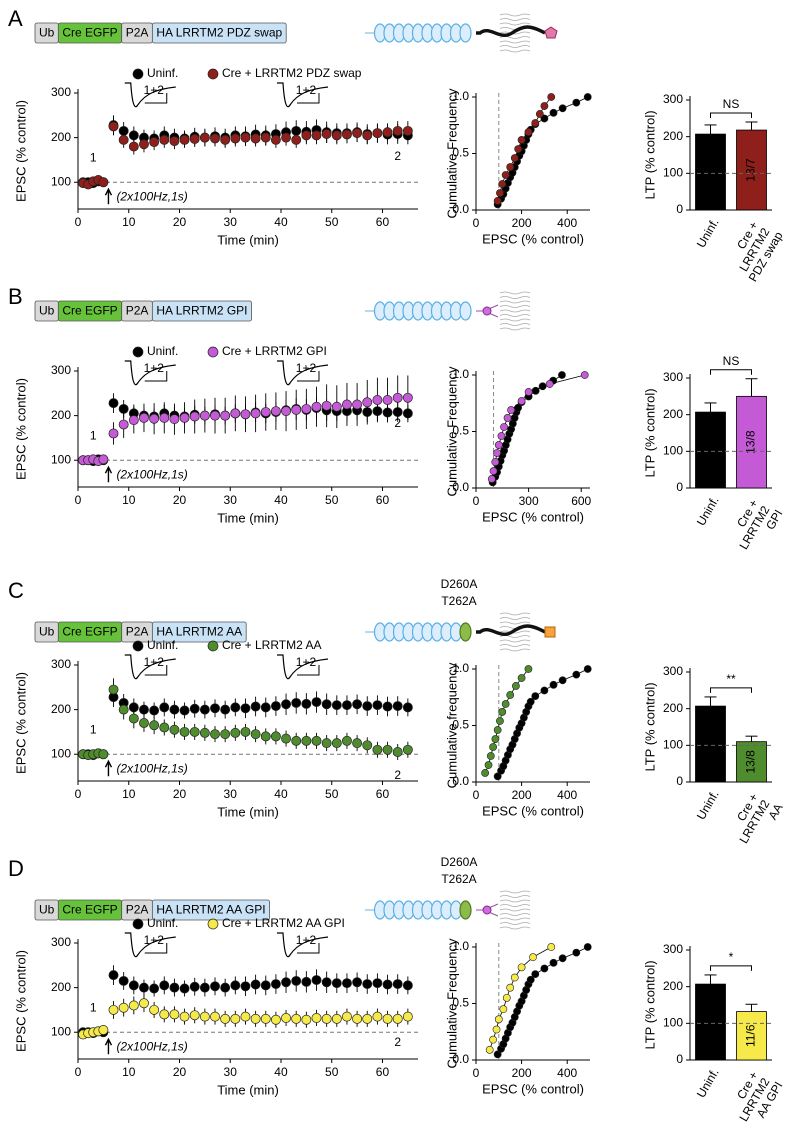  Describe the element at coordinates (451, 725) in the screenshot. I see `y-axis-title: Cumulative frequency` at that location.